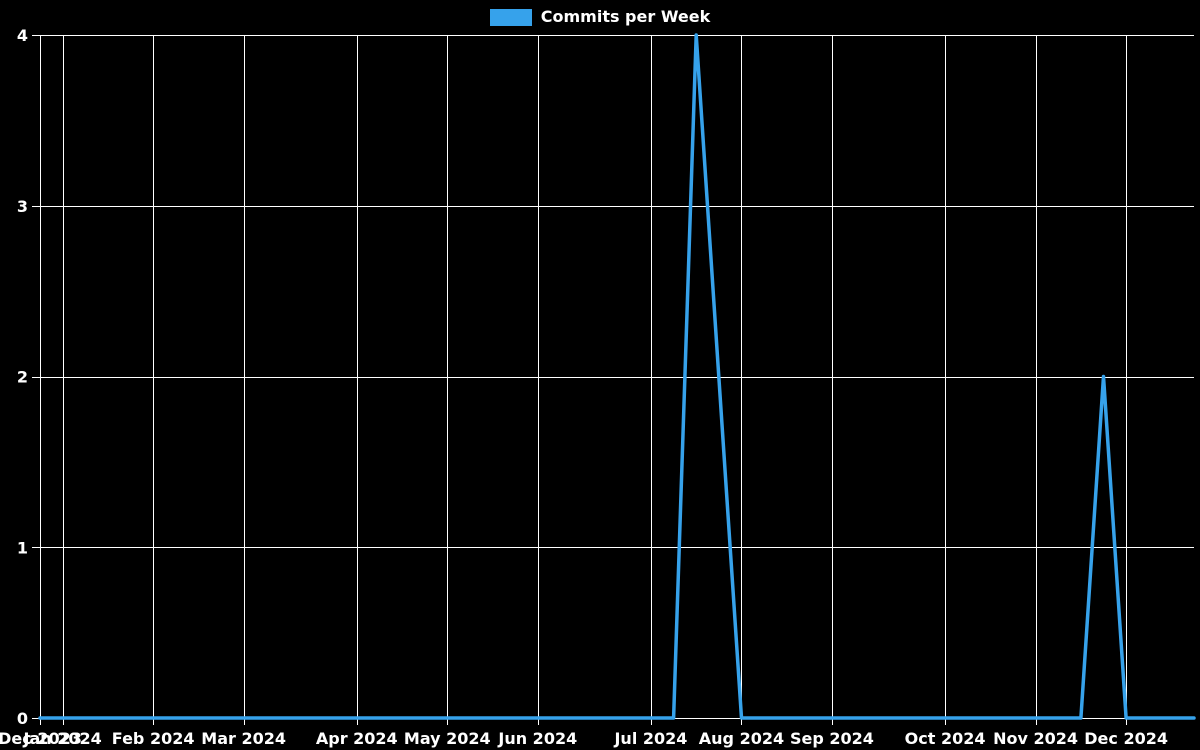 The width and height of the screenshot is (1200, 750). What do you see at coordinates (537, 738) in the screenshot?
I see `x-tick-label: Jun 2024` at bounding box center [537, 738].